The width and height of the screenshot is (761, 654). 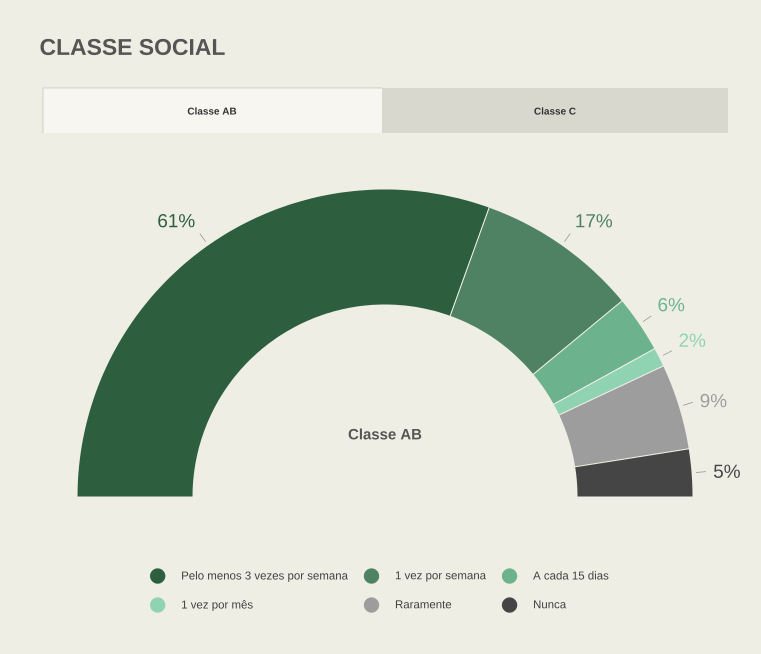 I want to click on legend-label: Raramente, so click(x=424, y=604).